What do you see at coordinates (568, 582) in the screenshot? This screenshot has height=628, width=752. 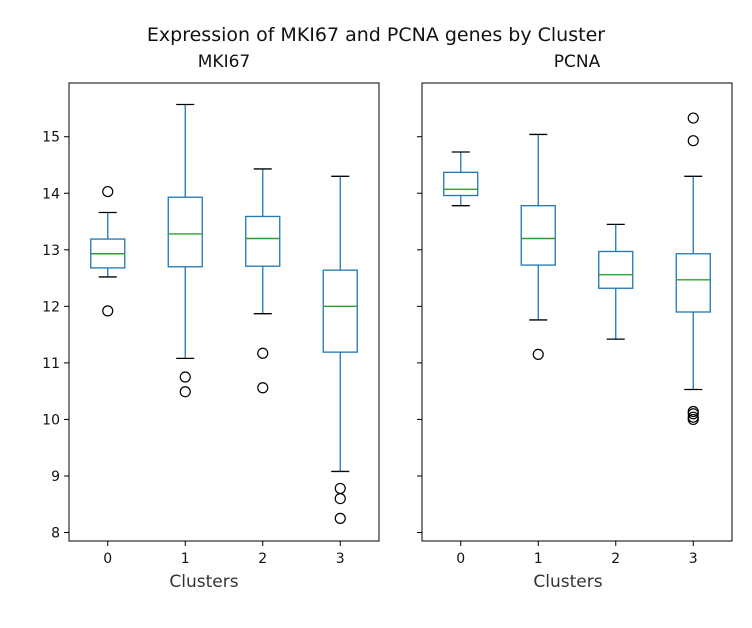 I see `right-x-axis-label: Clusters` at bounding box center [568, 582].